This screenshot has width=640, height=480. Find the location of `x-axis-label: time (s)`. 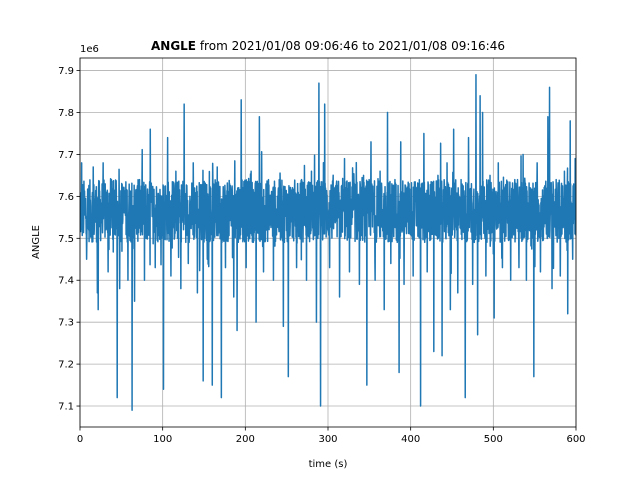

x-axis-label: time (s) is located at coordinates (328, 464).